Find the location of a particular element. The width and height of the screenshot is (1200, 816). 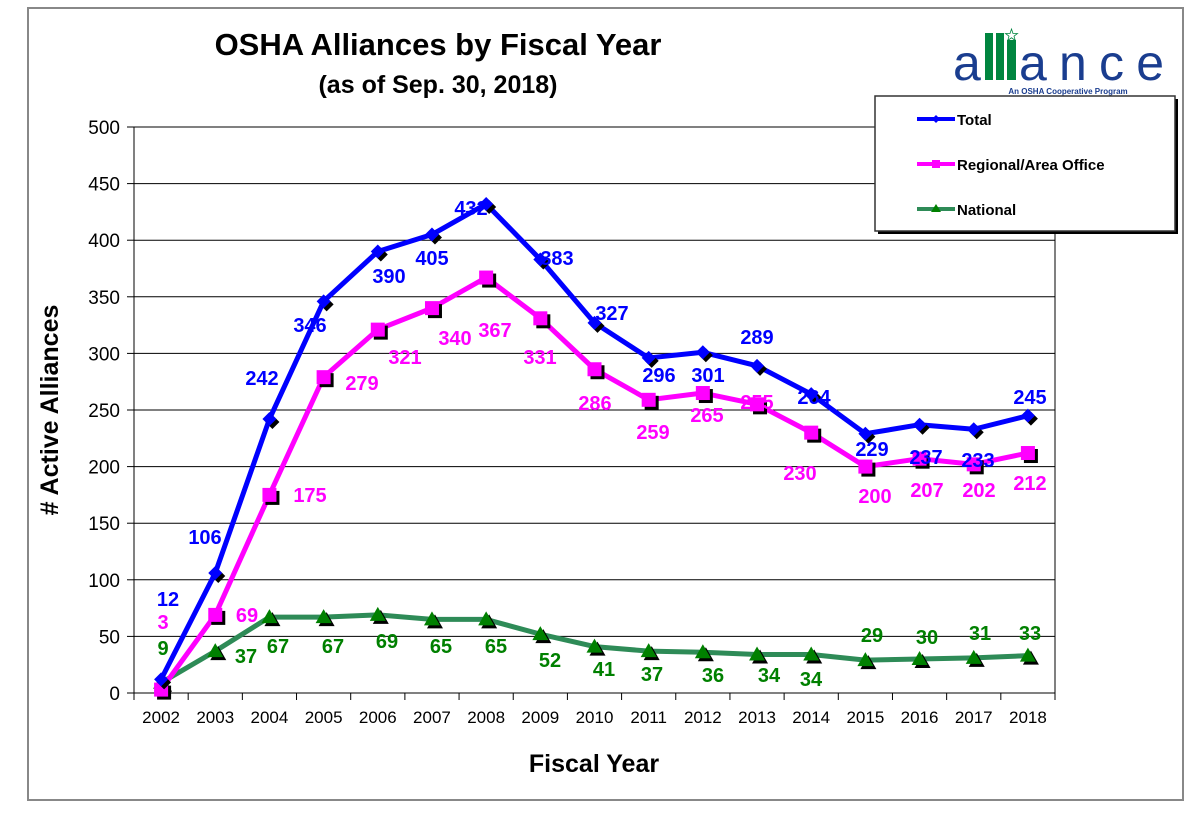

data-label: 65 is located at coordinates (496, 647).